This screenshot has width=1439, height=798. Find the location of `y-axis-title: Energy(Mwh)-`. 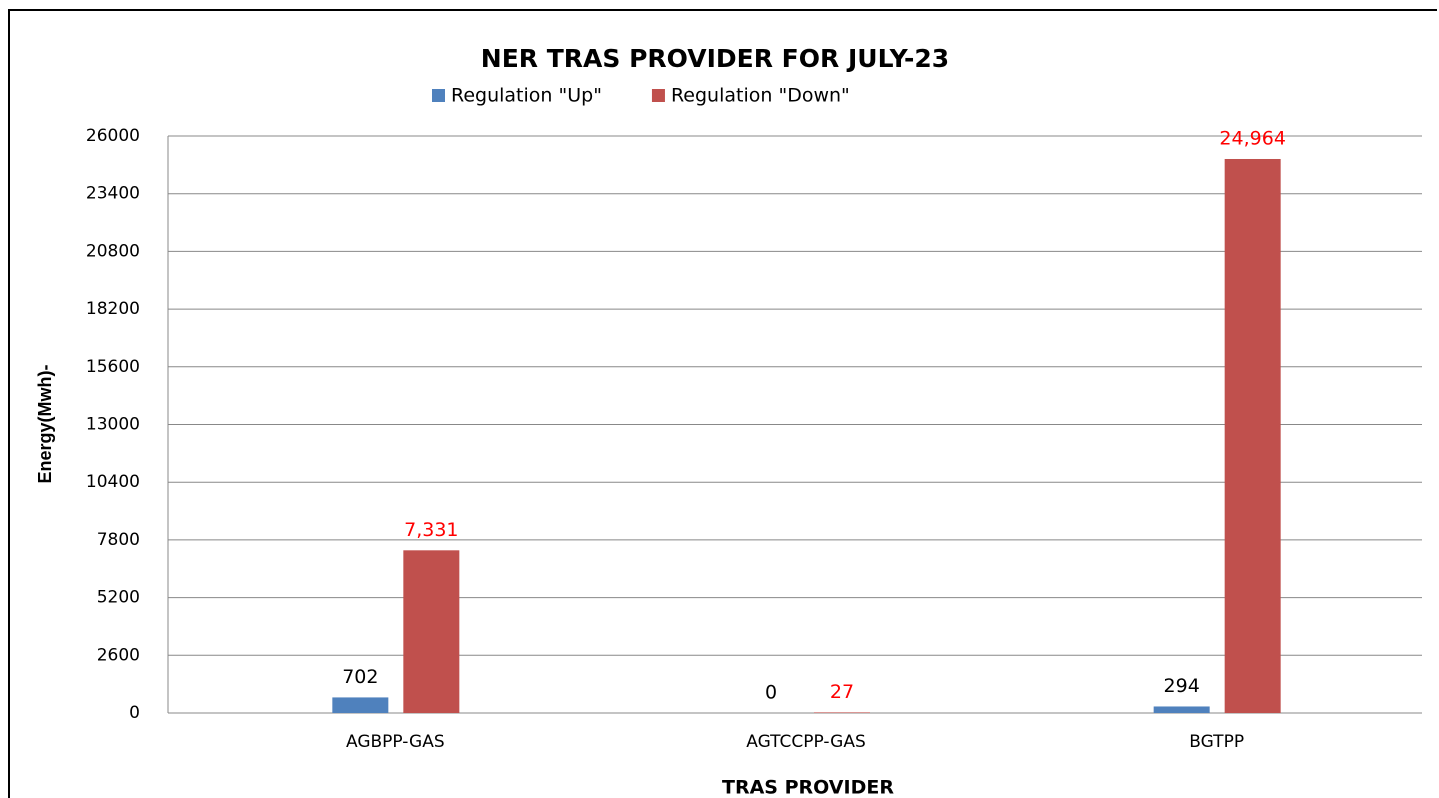

y-axis-title: Energy(Mwh)- is located at coordinates (45, 423).